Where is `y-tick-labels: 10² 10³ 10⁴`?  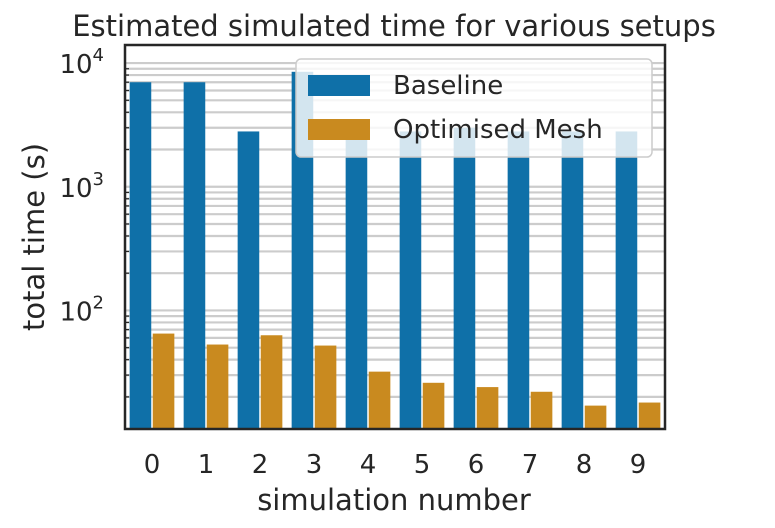 y-tick-labels: 10² 10³ 10⁴ is located at coordinates (81, 186).